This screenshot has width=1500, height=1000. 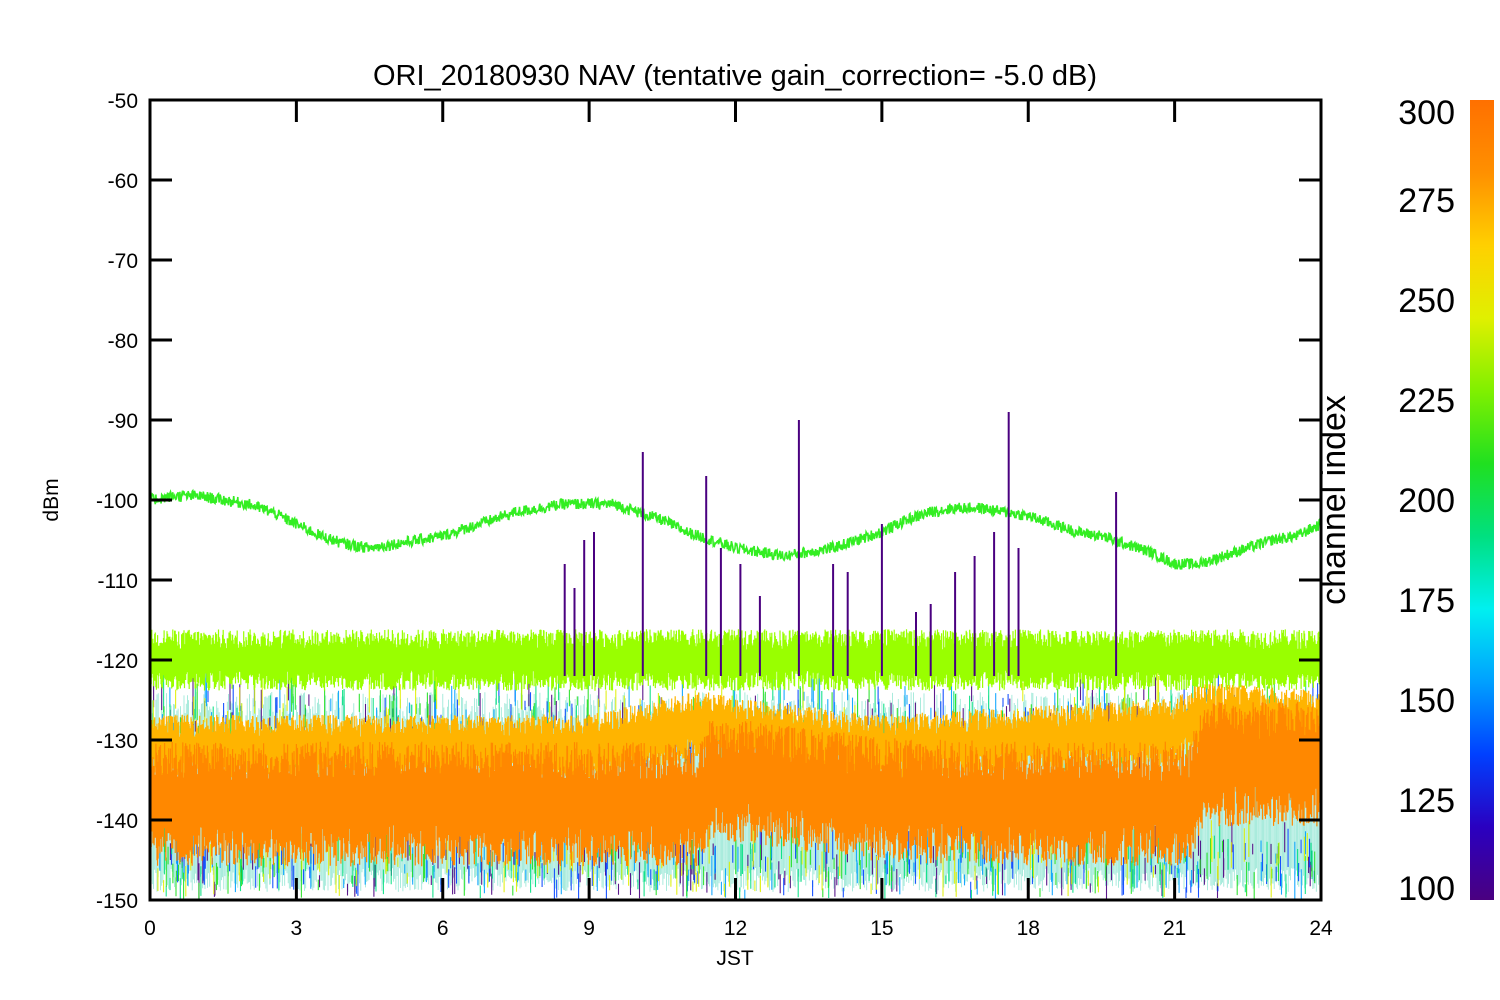 What do you see at coordinates (1426, 201) in the screenshot?
I see `colorbar-tick-label: 275` at bounding box center [1426, 201].